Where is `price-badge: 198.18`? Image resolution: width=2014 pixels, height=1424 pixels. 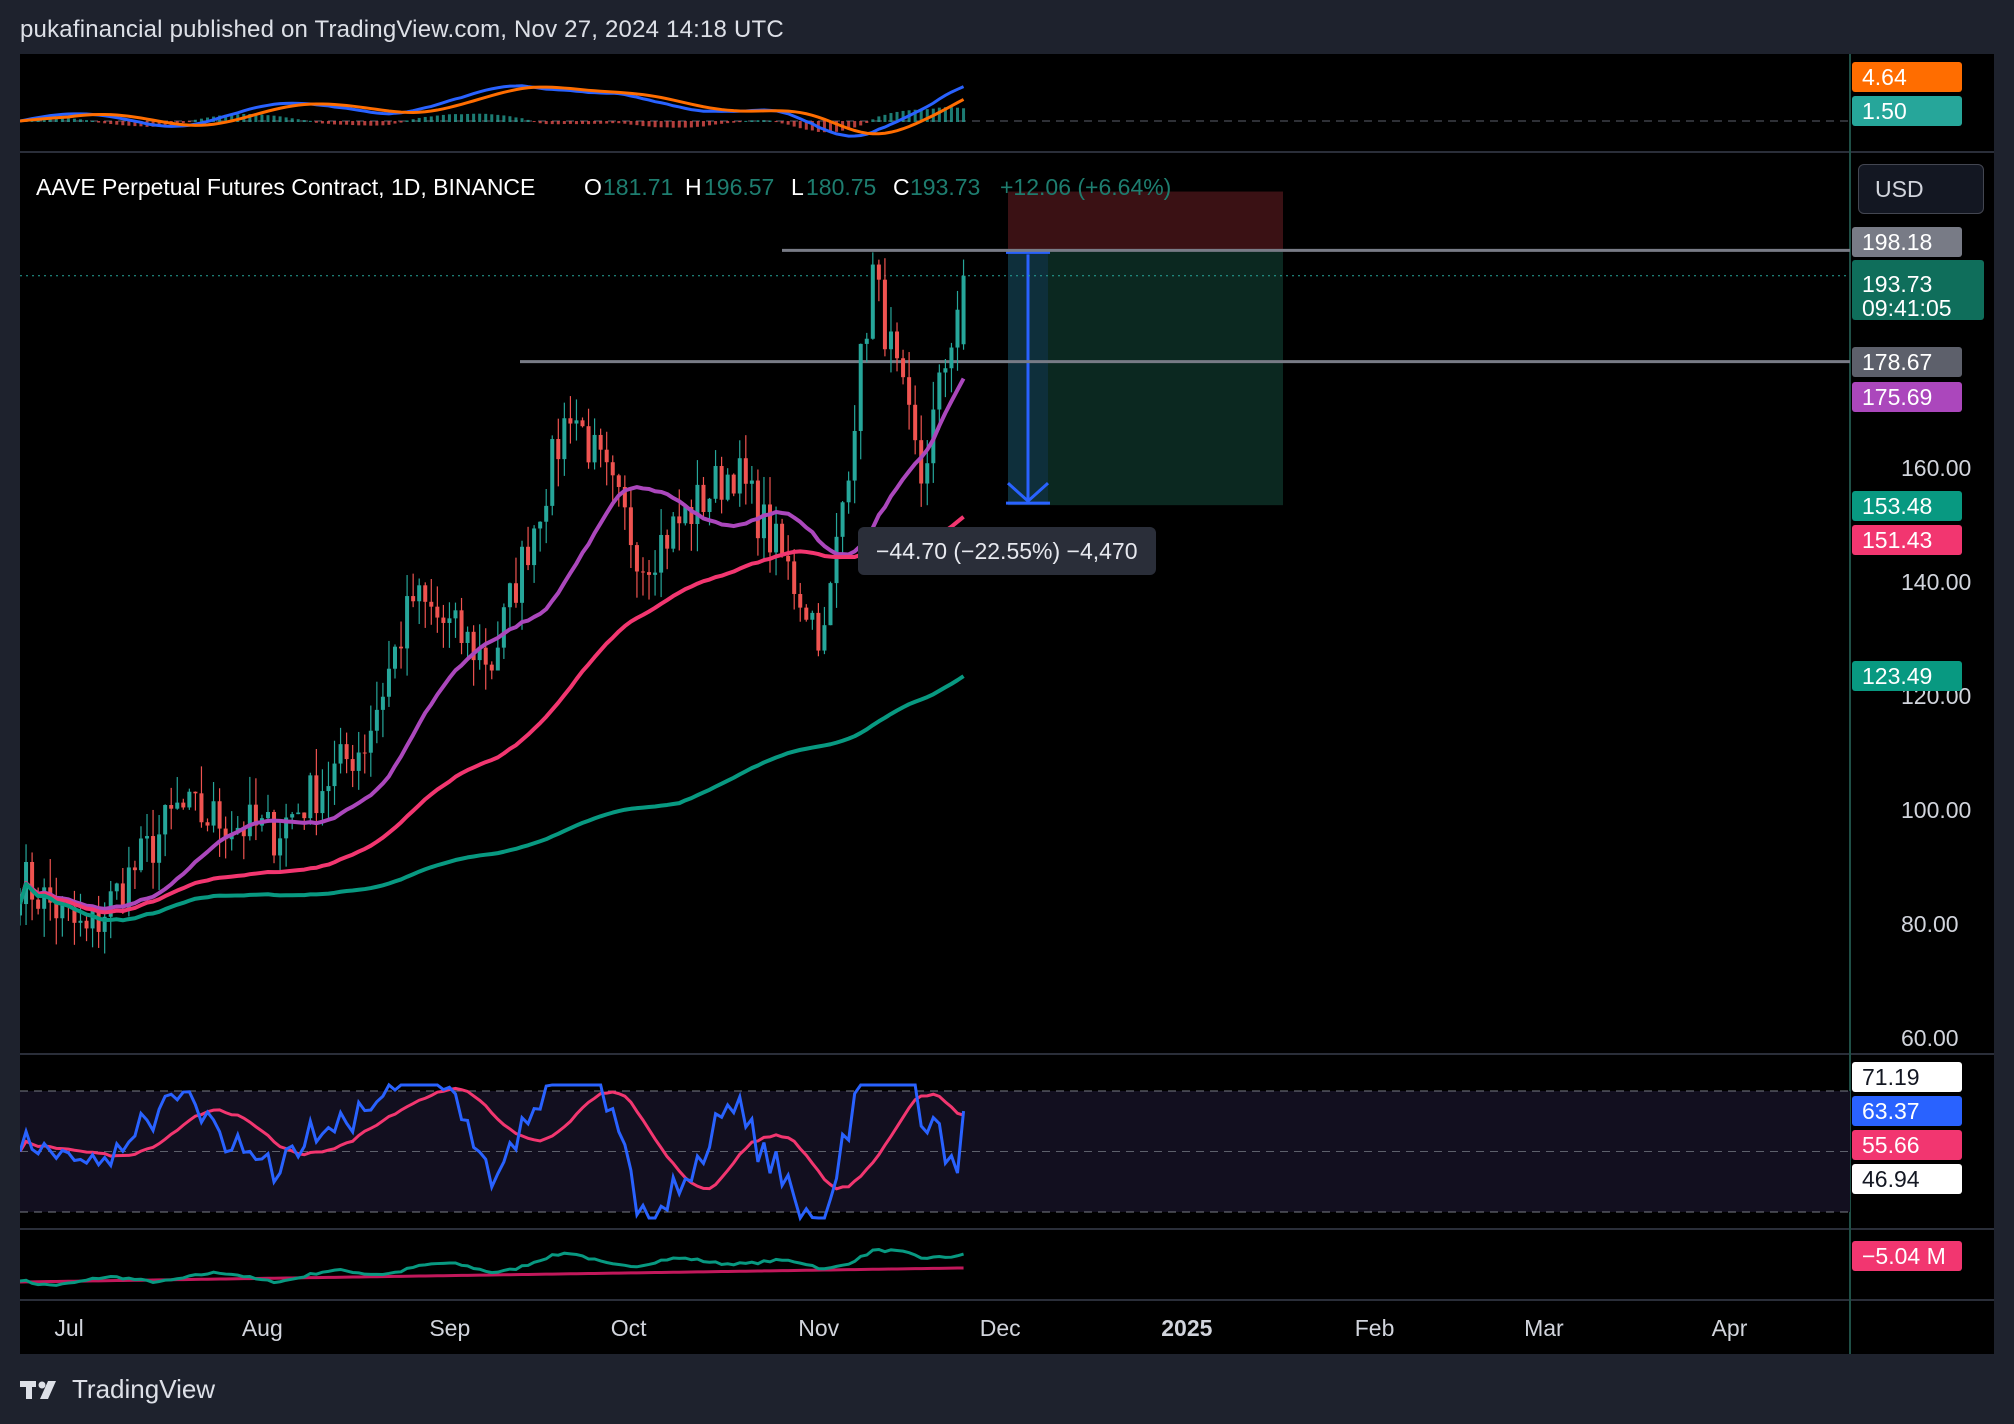 price-badge: 198.18 is located at coordinates (1897, 242).